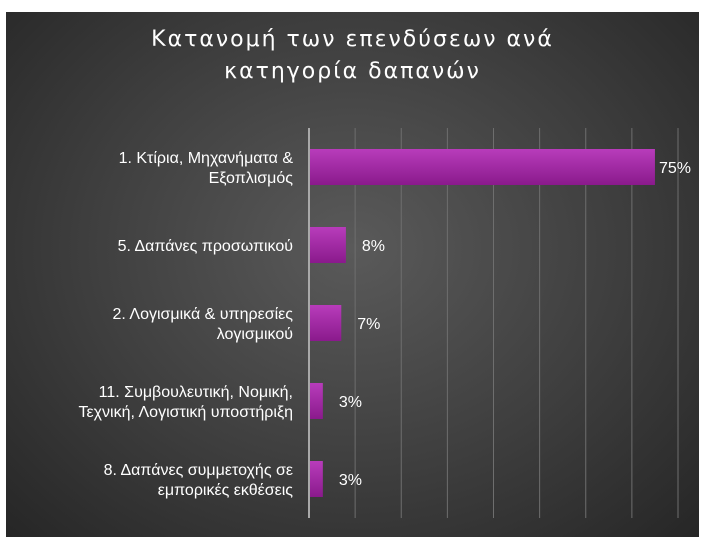 The image size is (705, 539). I want to click on category-label-line: 2. Λογισμικά & υπηρεσίες, so click(202, 314).